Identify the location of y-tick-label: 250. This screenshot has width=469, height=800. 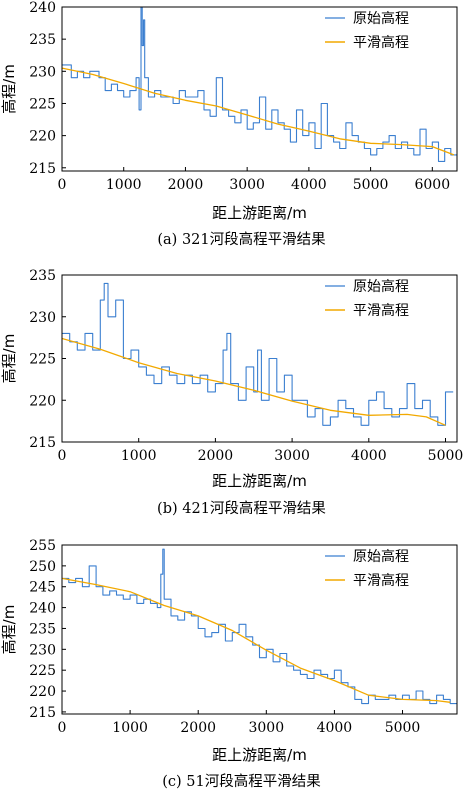
(42, 567).